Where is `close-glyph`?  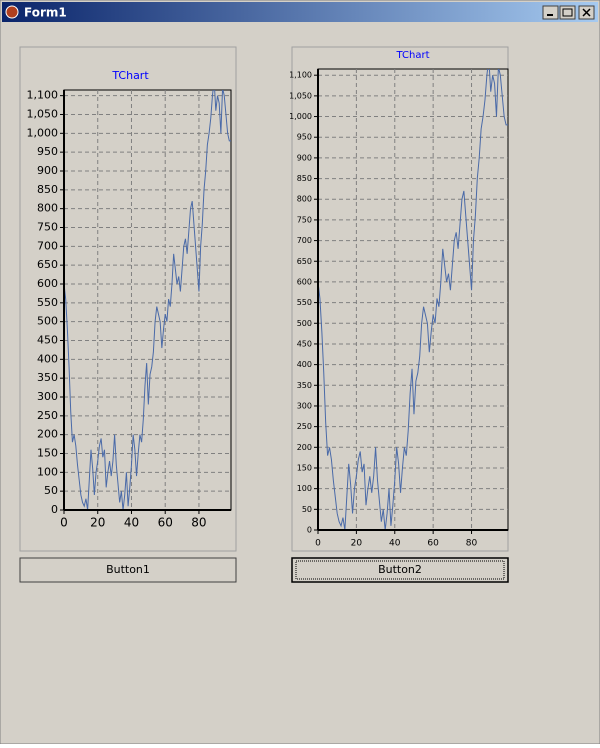 close-glyph is located at coordinates (586, 12).